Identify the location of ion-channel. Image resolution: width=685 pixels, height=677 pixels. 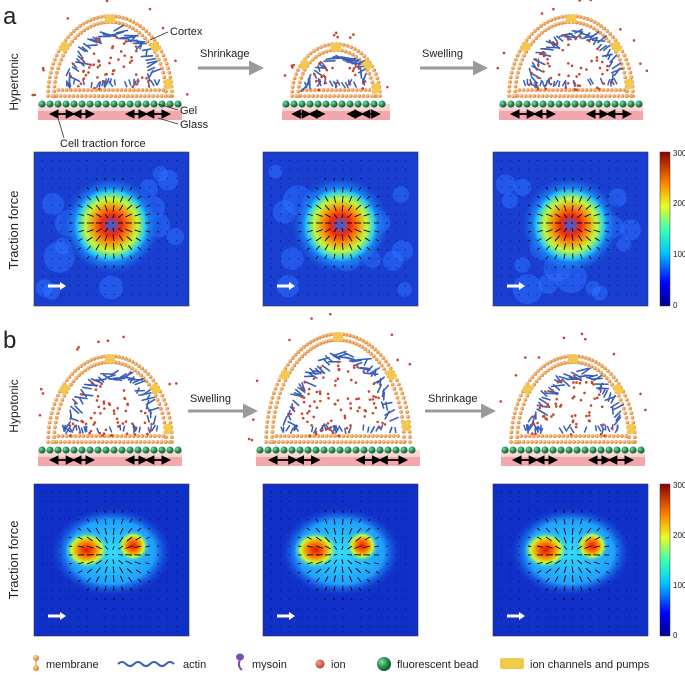
(616, 47).